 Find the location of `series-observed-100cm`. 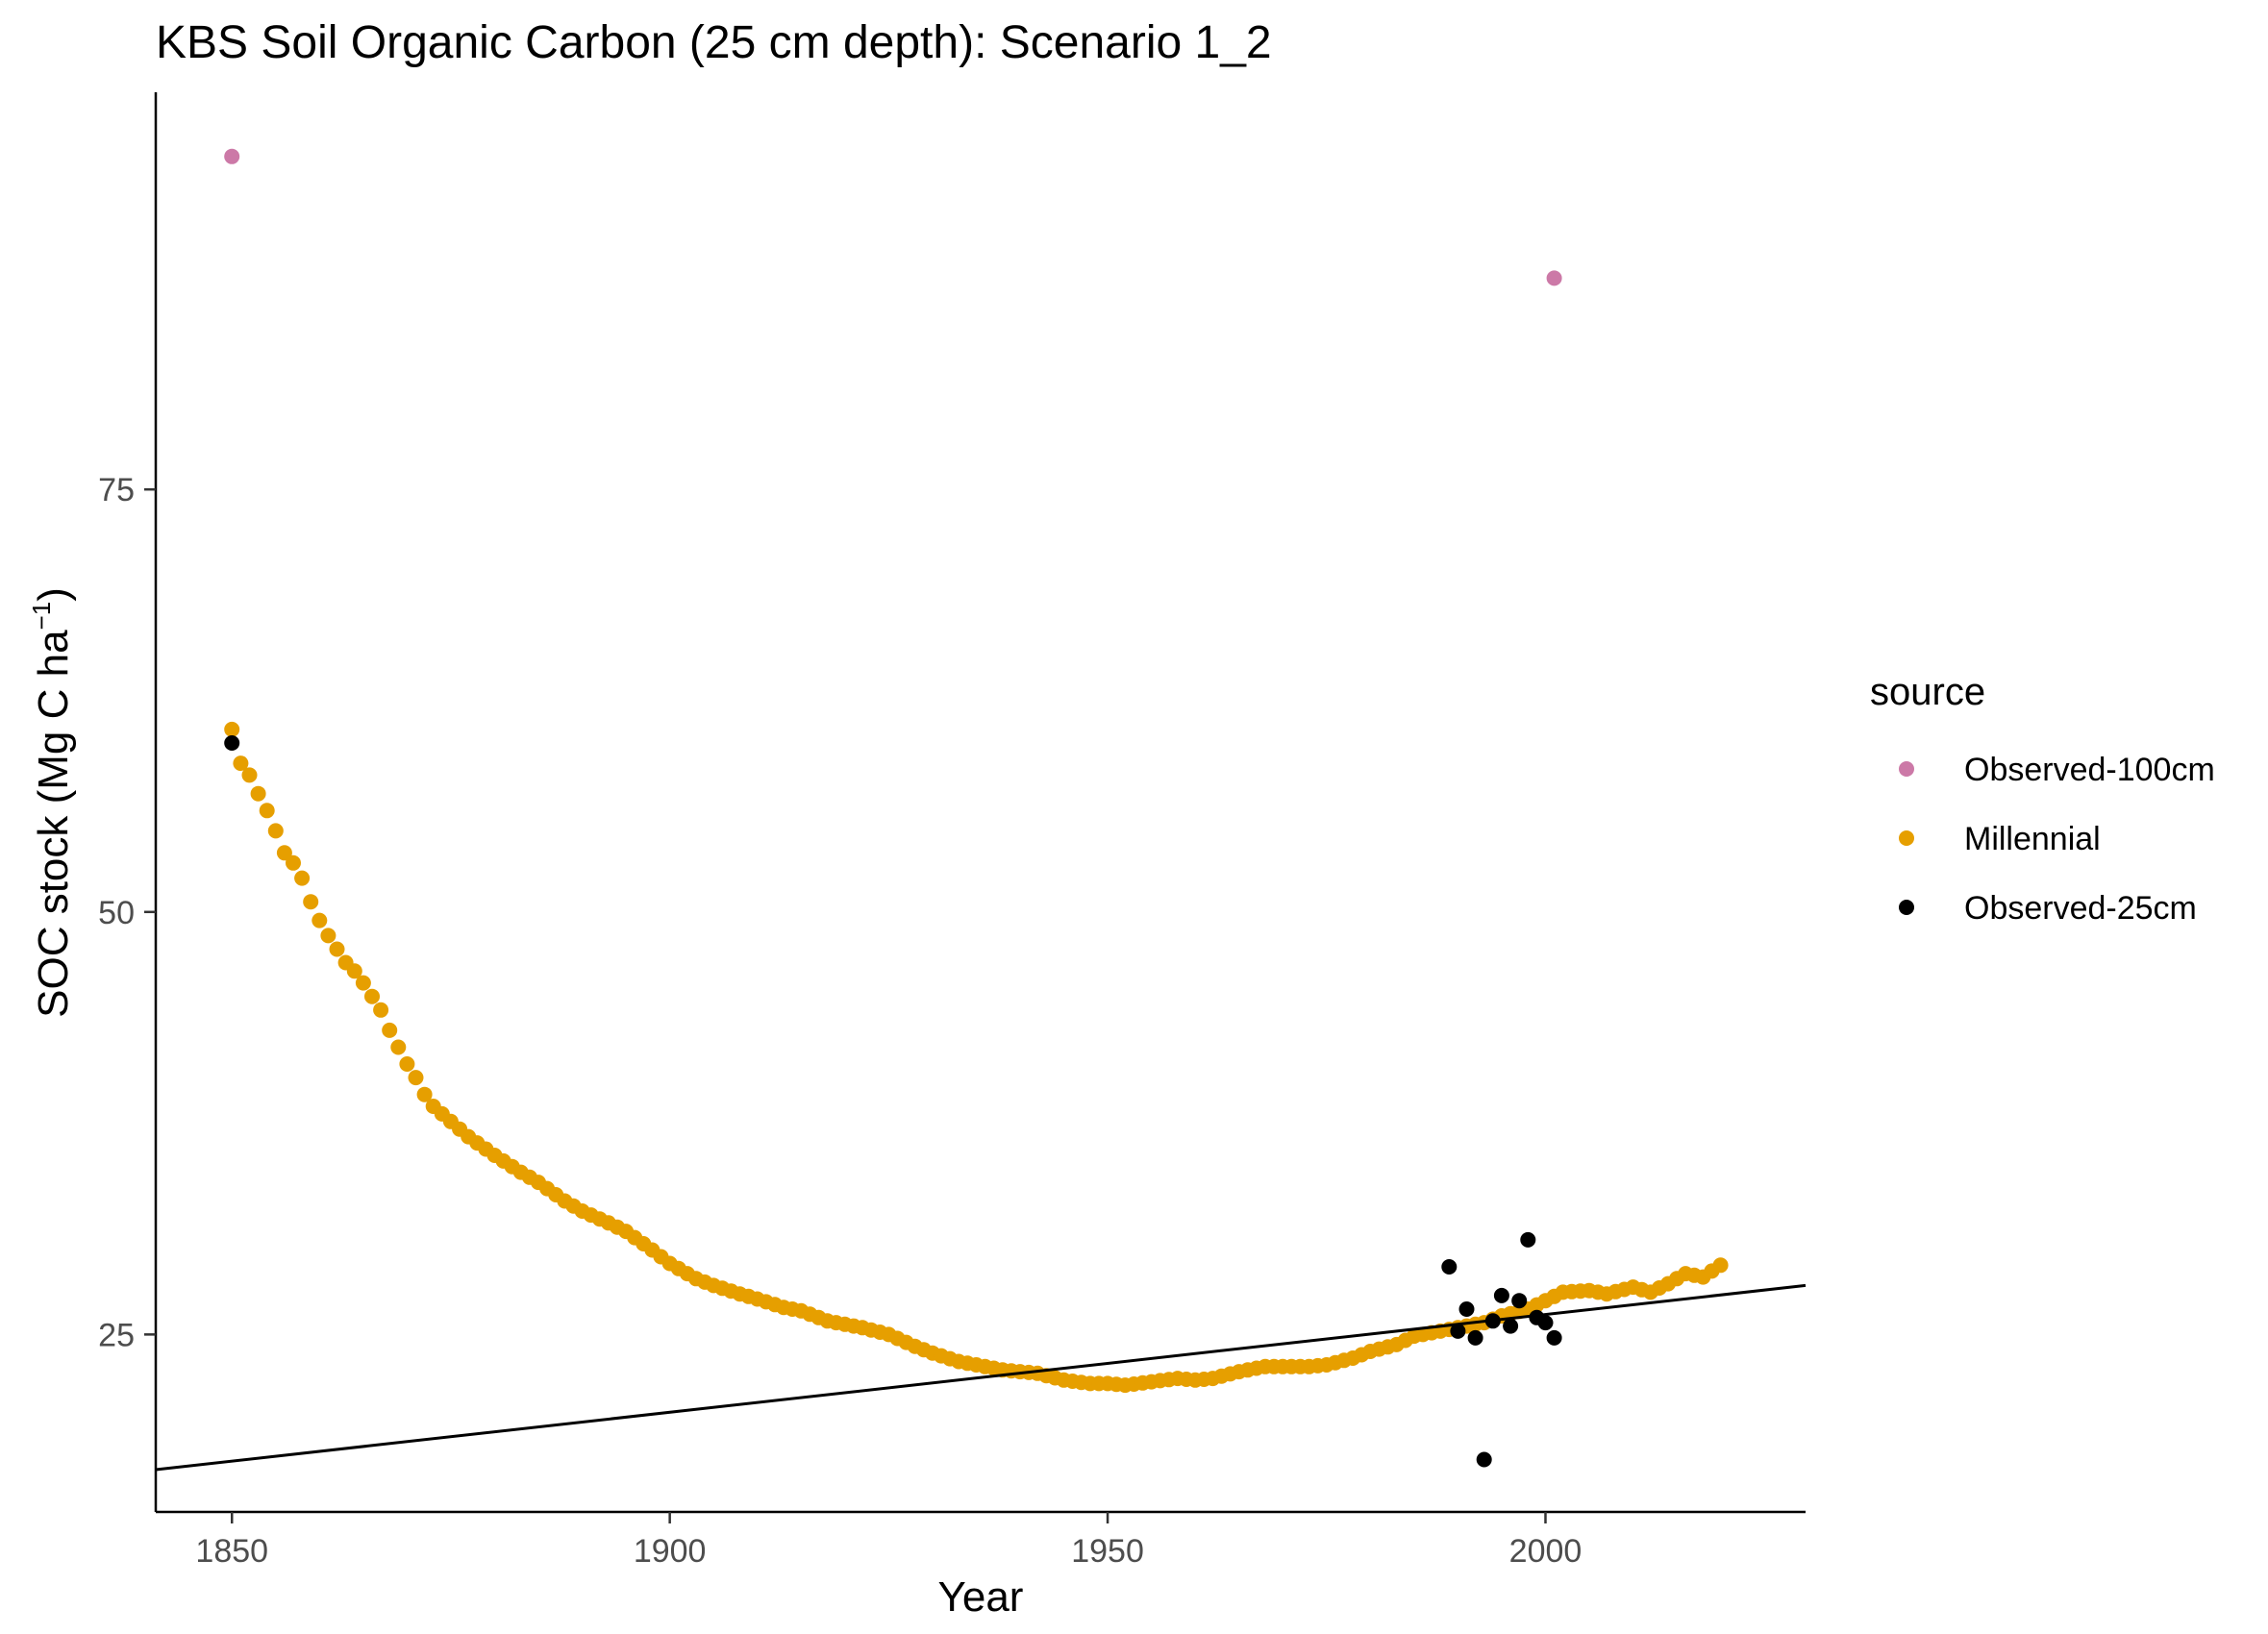

series-observed-100cm is located at coordinates (893, 217).